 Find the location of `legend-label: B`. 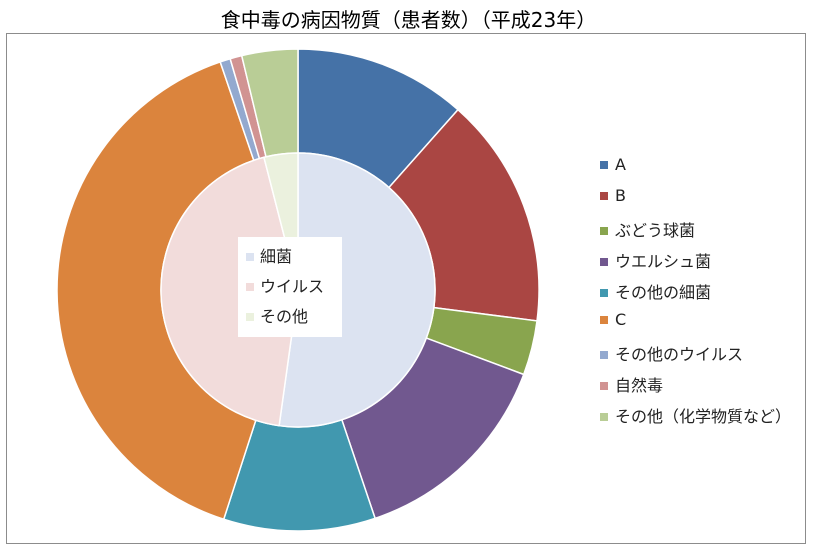

legend-label: B is located at coordinates (620, 195).